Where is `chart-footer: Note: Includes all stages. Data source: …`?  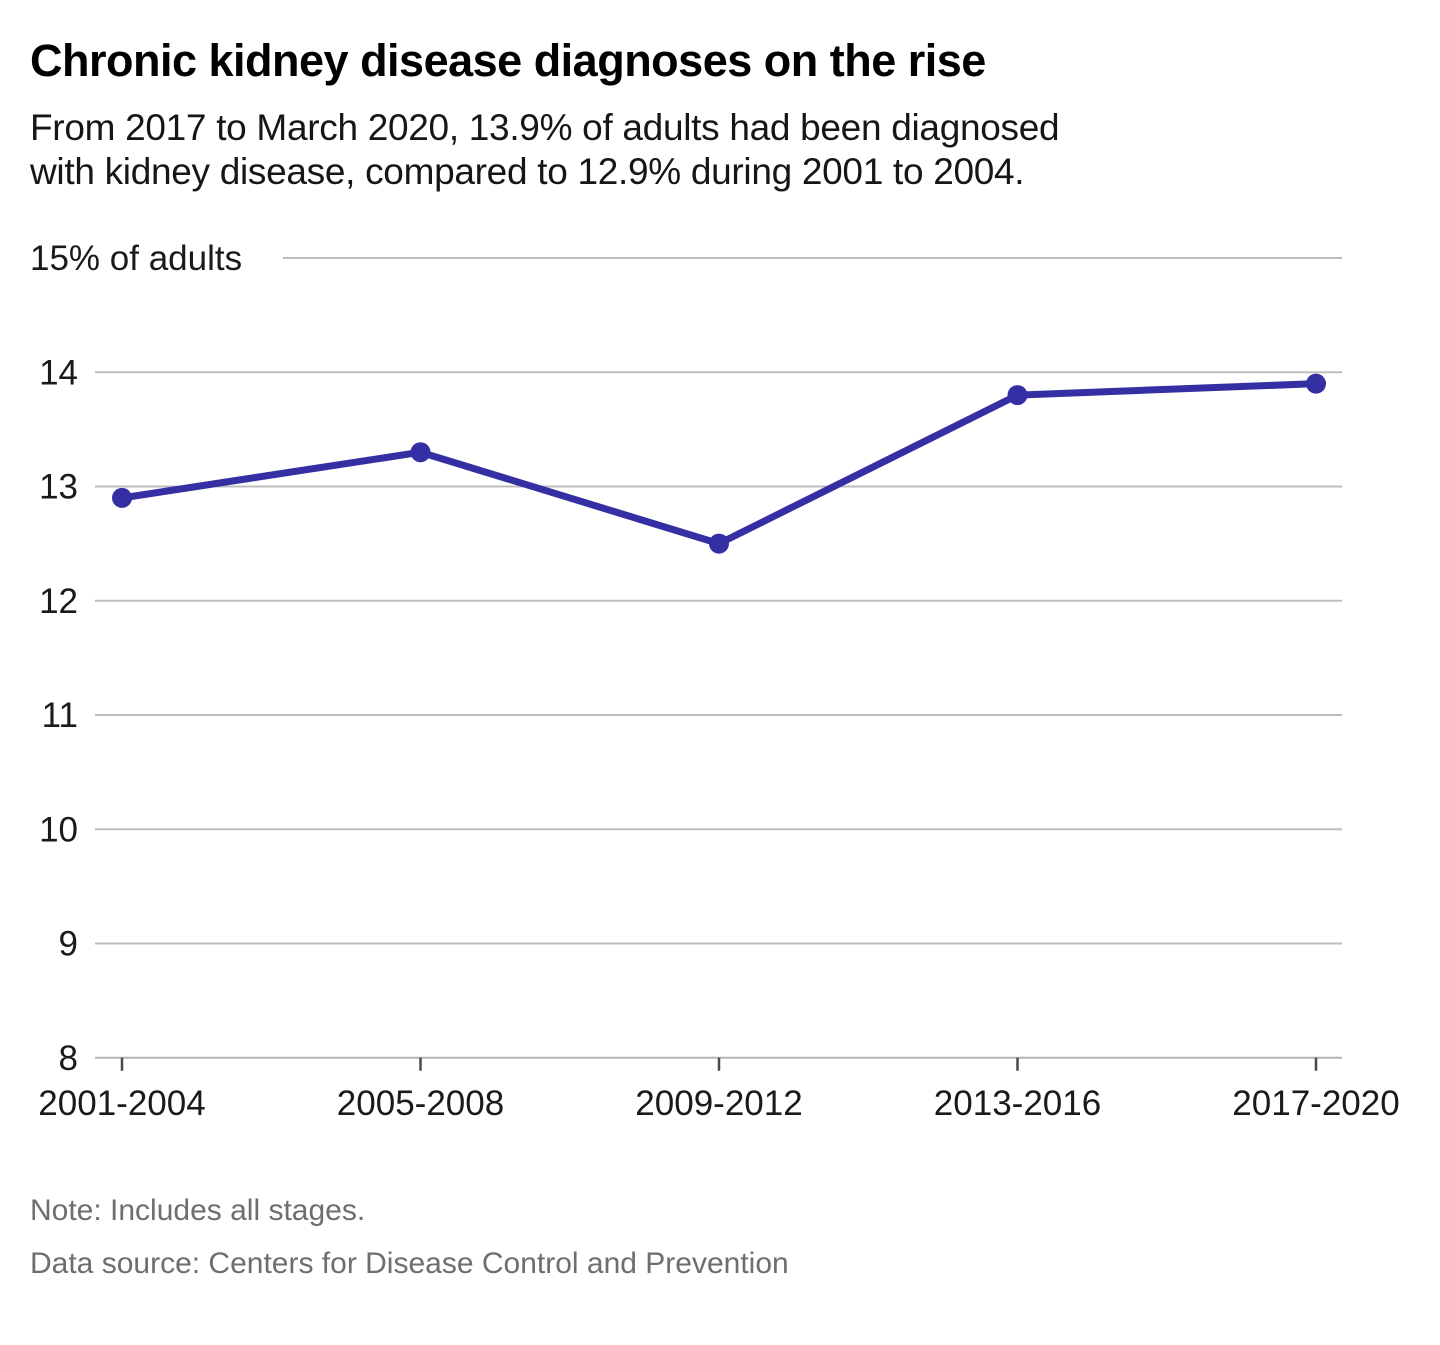 chart-footer: Note: Includes all stages. Data source: … is located at coordinates (720, 1237).